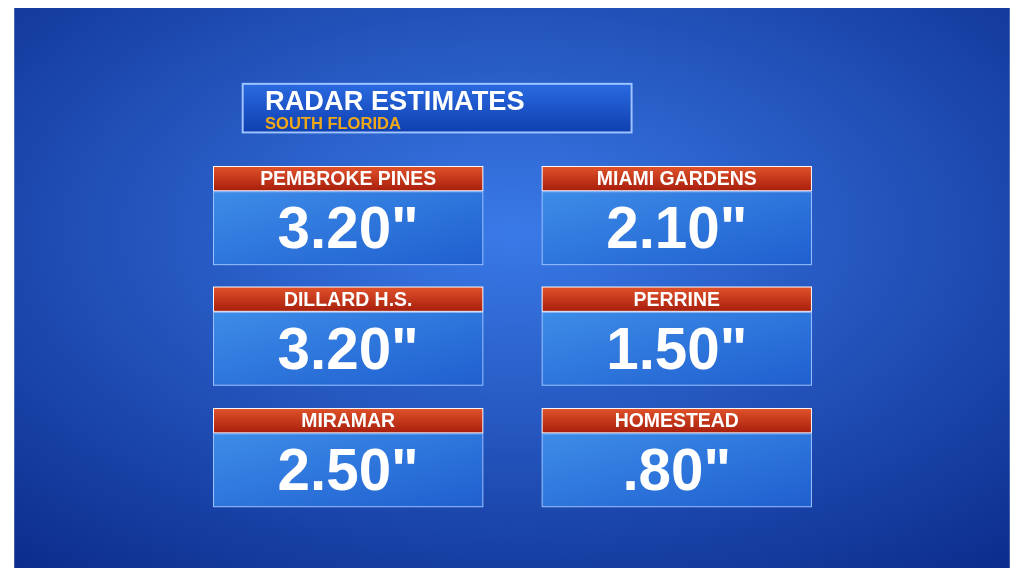 This screenshot has height=576, width=1024. What do you see at coordinates (348, 177) in the screenshot?
I see `category-label: PEMBROKE PINES` at bounding box center [348, 177].